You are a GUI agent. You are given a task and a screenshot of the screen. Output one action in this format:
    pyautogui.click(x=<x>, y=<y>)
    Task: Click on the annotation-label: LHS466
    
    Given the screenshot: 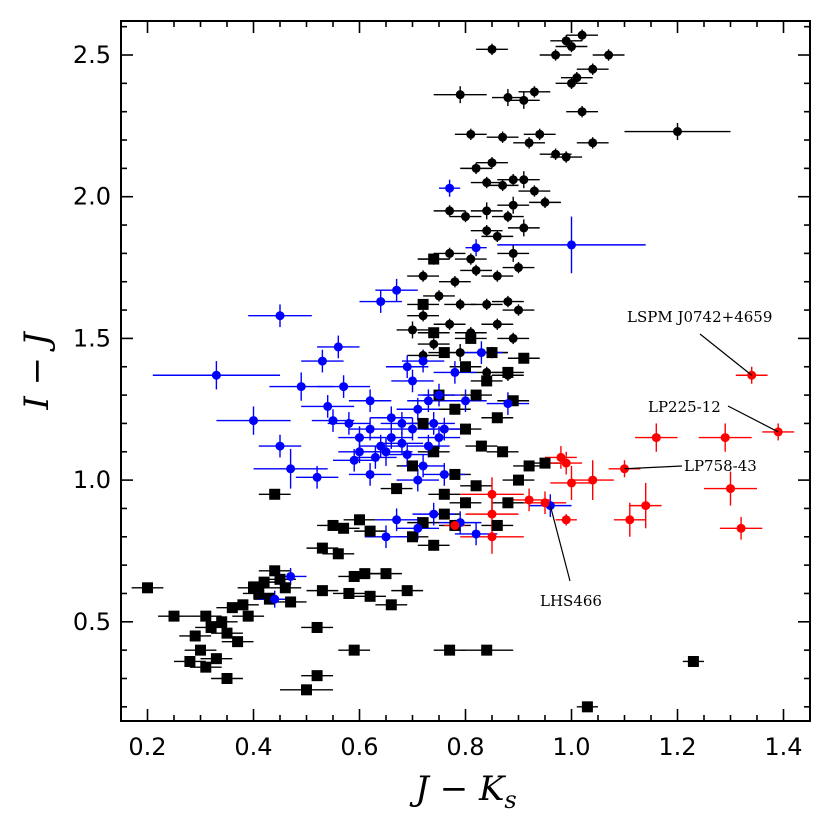 What is the action you would take?
    pyautogui.click(x=571, y=601)
    